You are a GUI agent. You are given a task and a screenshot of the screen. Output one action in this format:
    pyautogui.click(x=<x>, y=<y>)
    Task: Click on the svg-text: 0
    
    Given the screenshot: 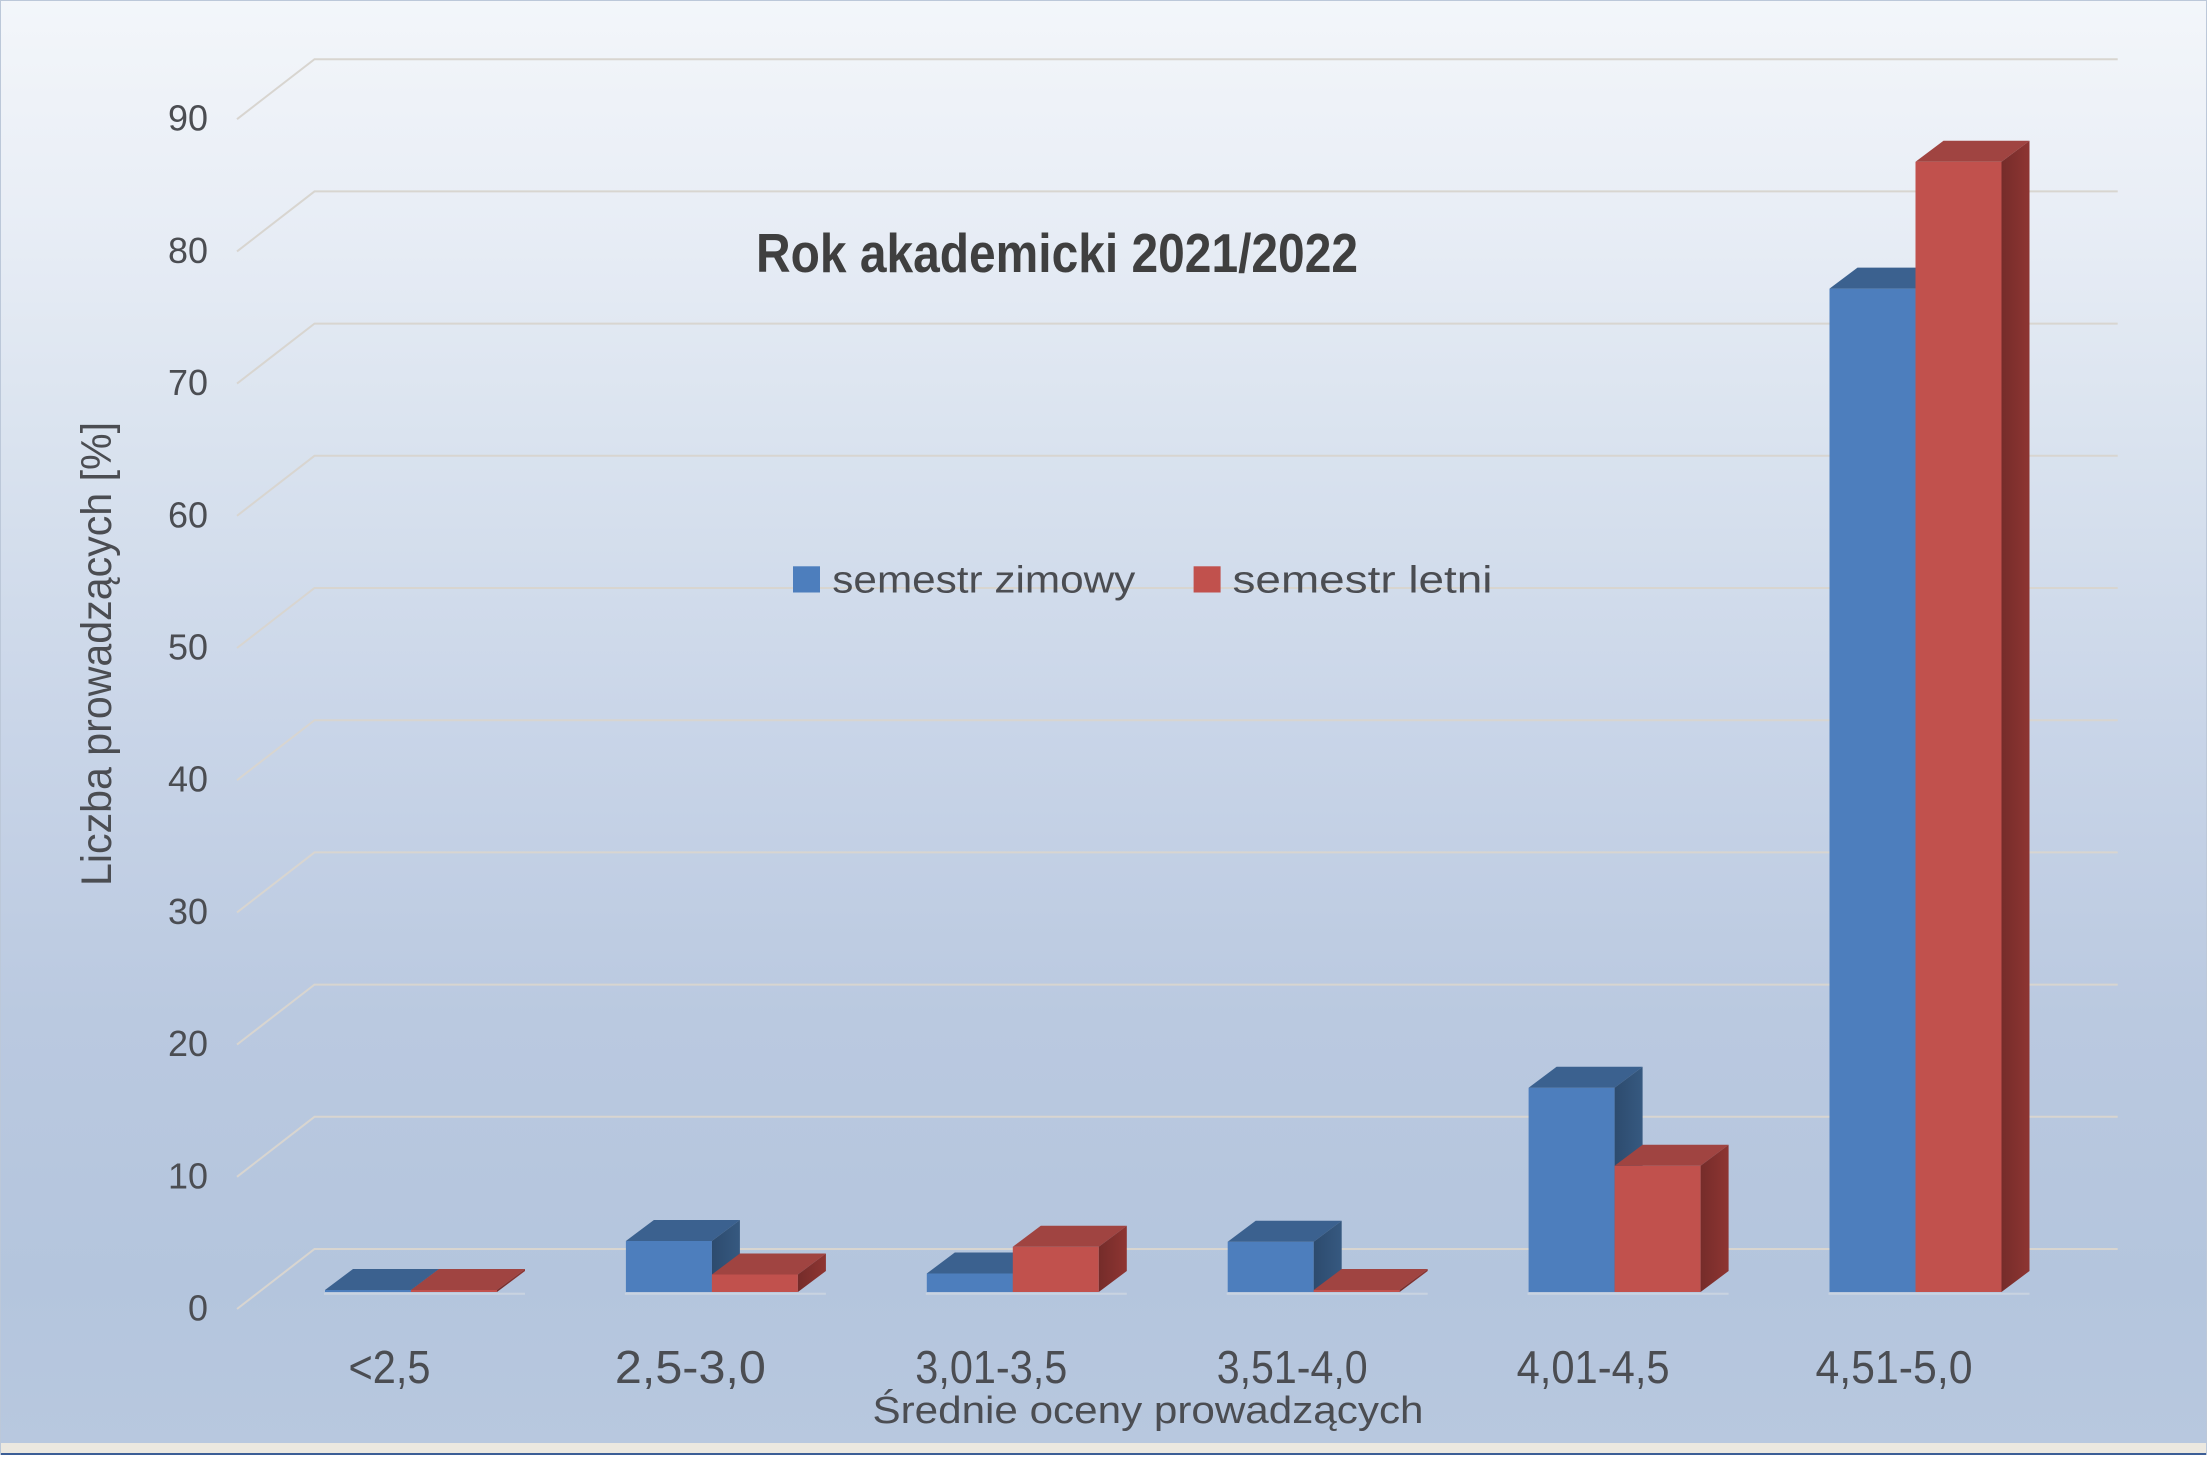 What is the action you would take?
    pyautogui.click(x=198, y=1308)
    